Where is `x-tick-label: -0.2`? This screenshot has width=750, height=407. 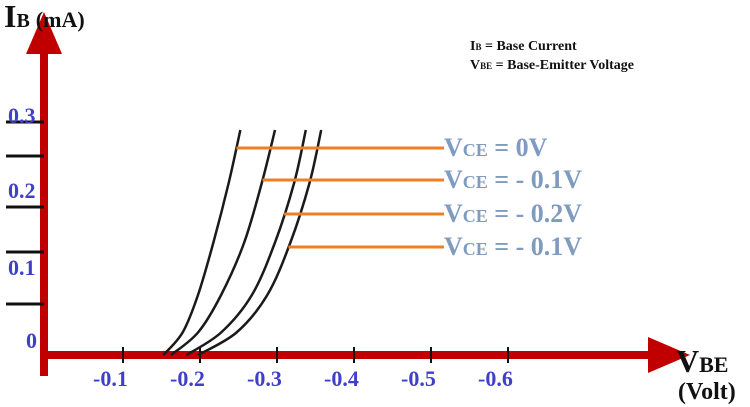
x-tick-label: -0.2 is located at coordinates (187, 378).